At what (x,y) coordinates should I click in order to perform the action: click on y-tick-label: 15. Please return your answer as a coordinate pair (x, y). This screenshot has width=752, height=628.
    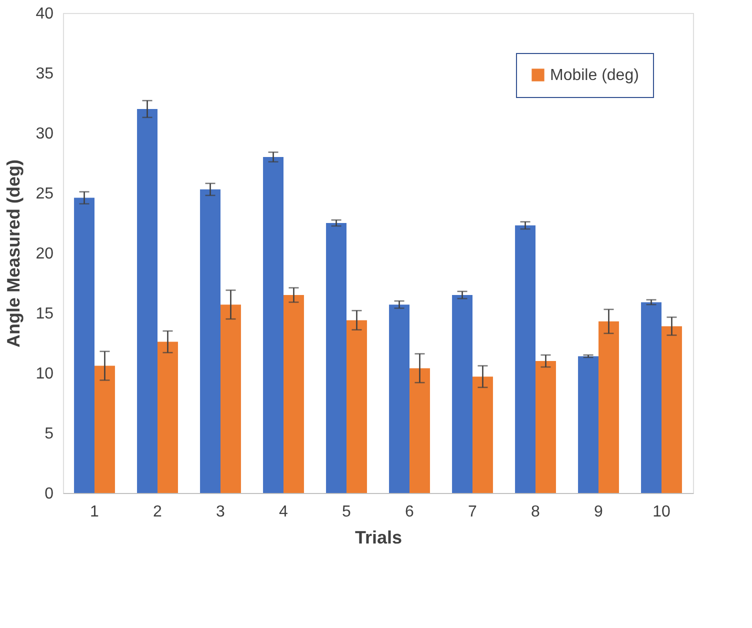
    Looking at the image, I should click on (45, 314).